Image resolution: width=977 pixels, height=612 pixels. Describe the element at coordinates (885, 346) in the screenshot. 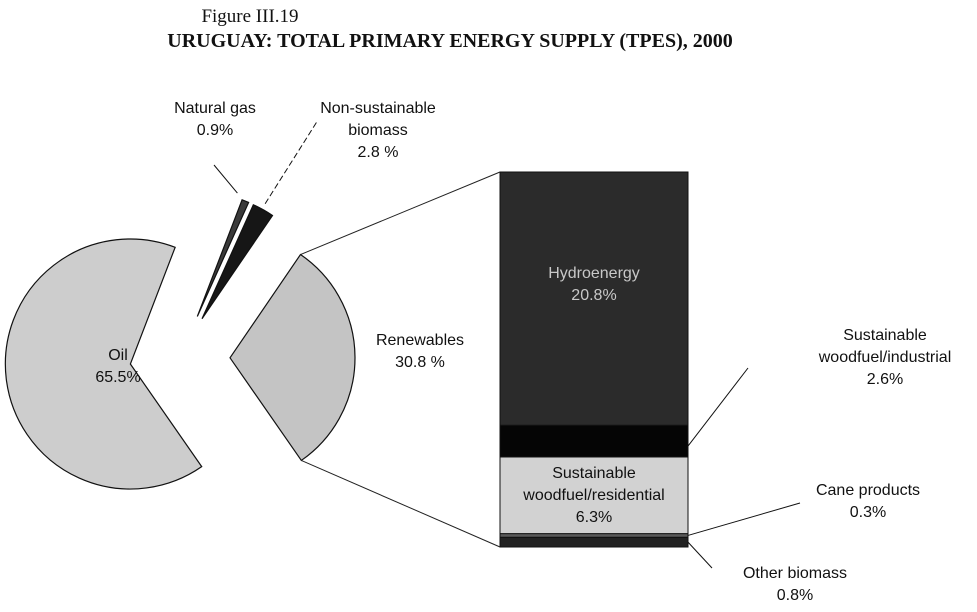

I see `label-name: Sustainable woodfuel/industrial` at that location.